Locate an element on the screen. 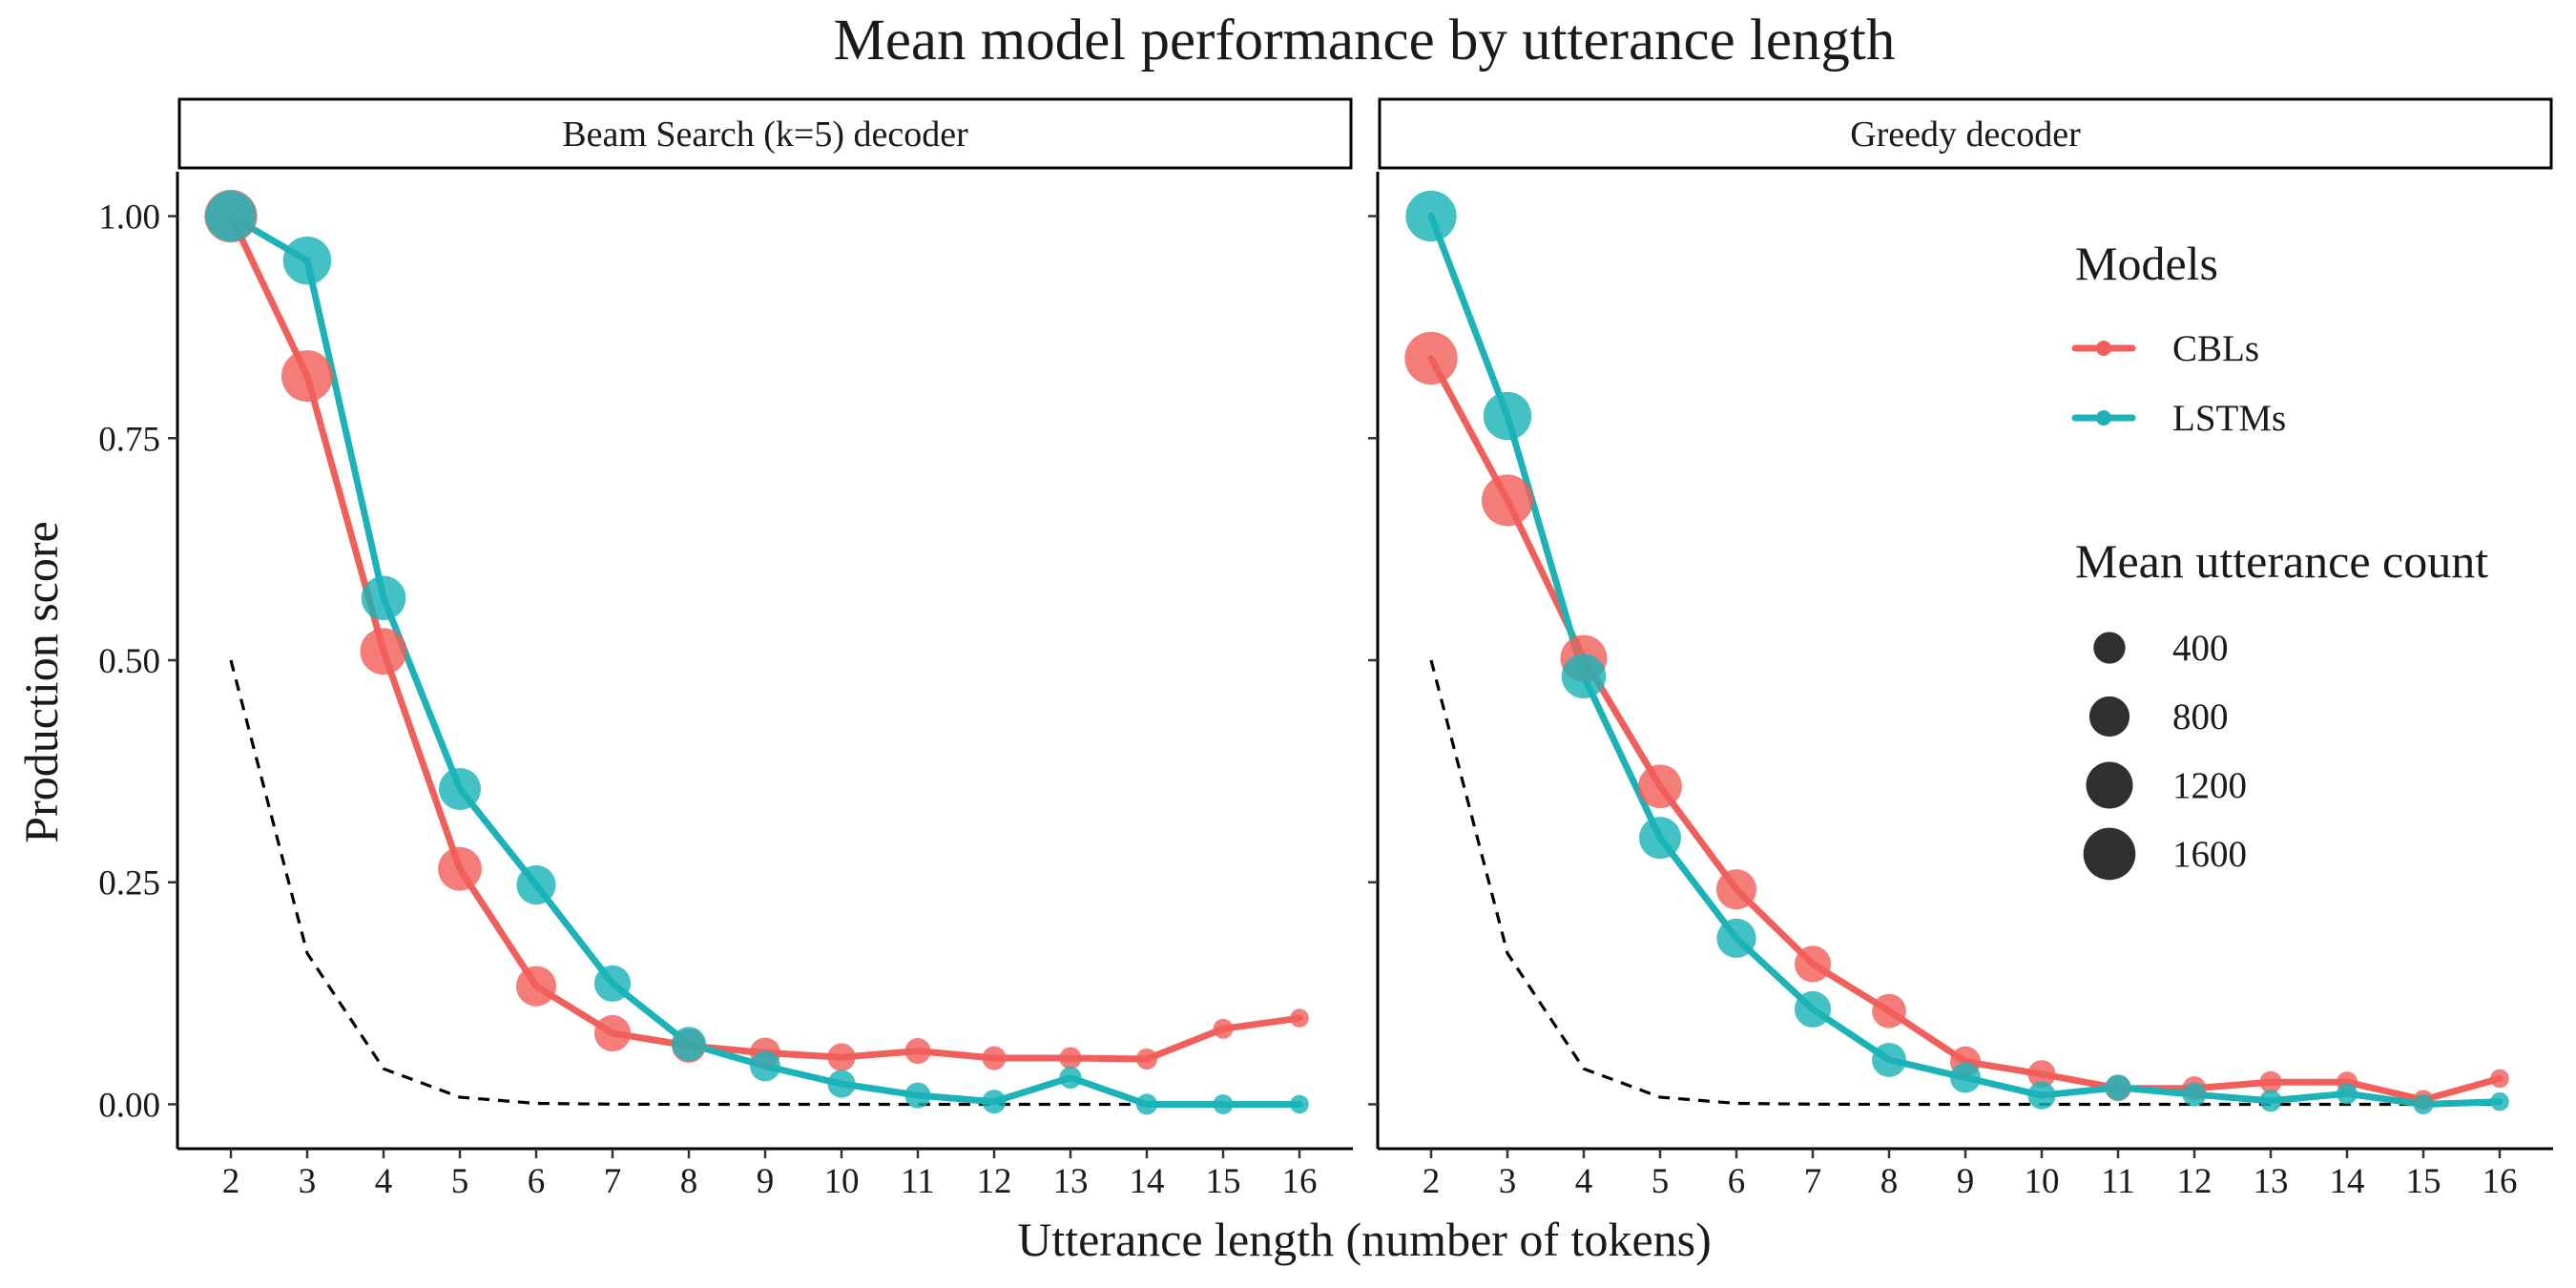 This screenshot has width=2576, height=1288. y-tick-label: 1.00 is located at coordinates (129, 218).